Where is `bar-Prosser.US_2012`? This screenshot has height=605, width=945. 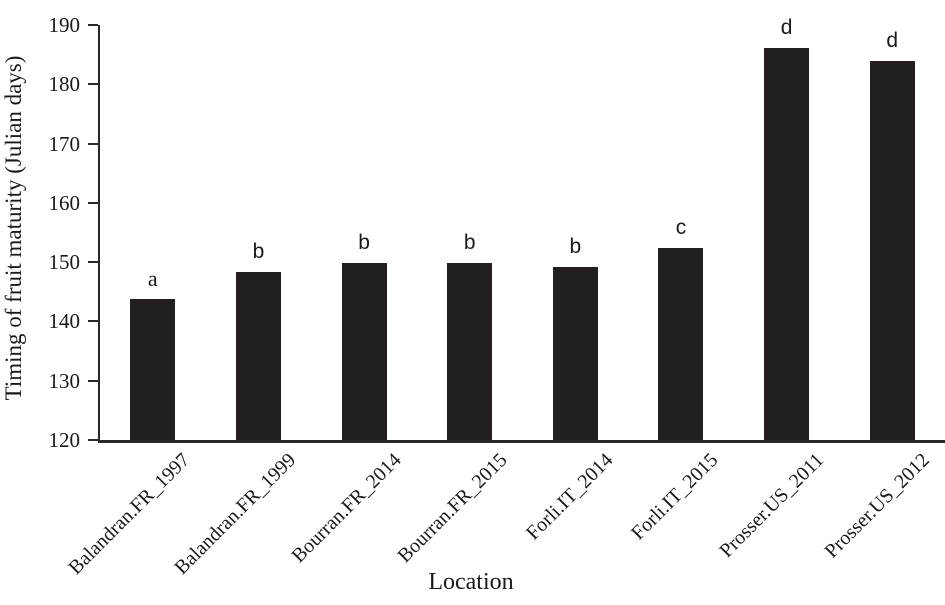 bar-Prosser.US_2012 is located at coordinates (892, 250).